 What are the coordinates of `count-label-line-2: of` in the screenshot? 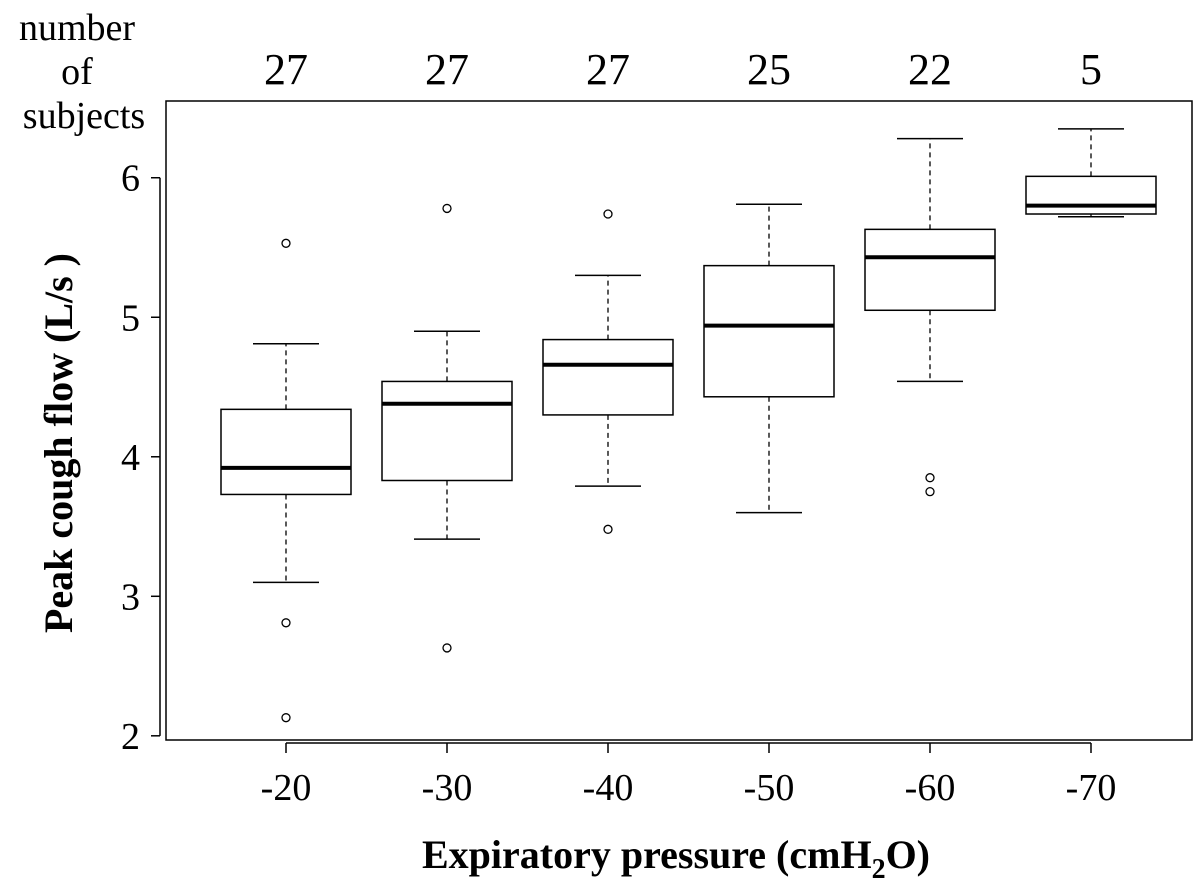 It's located at (77, 72).